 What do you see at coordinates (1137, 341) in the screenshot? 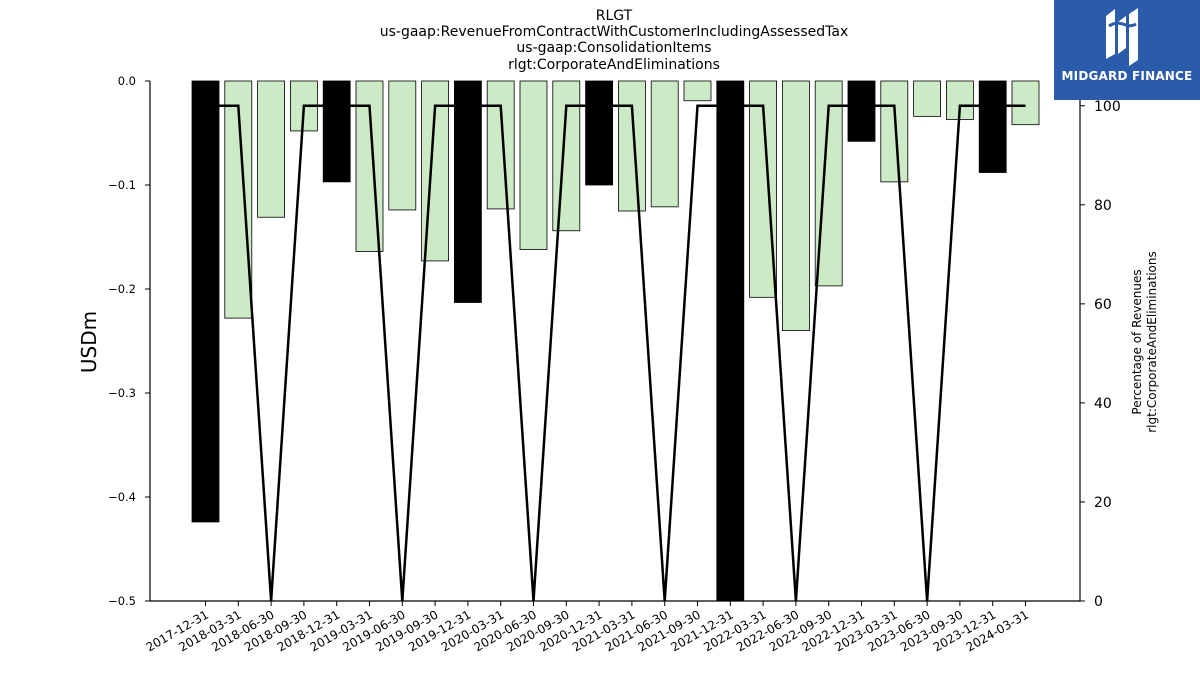
I see `y2-axis-label-line-1: Percentage of Revenues` at bounding box center [1137, 341].